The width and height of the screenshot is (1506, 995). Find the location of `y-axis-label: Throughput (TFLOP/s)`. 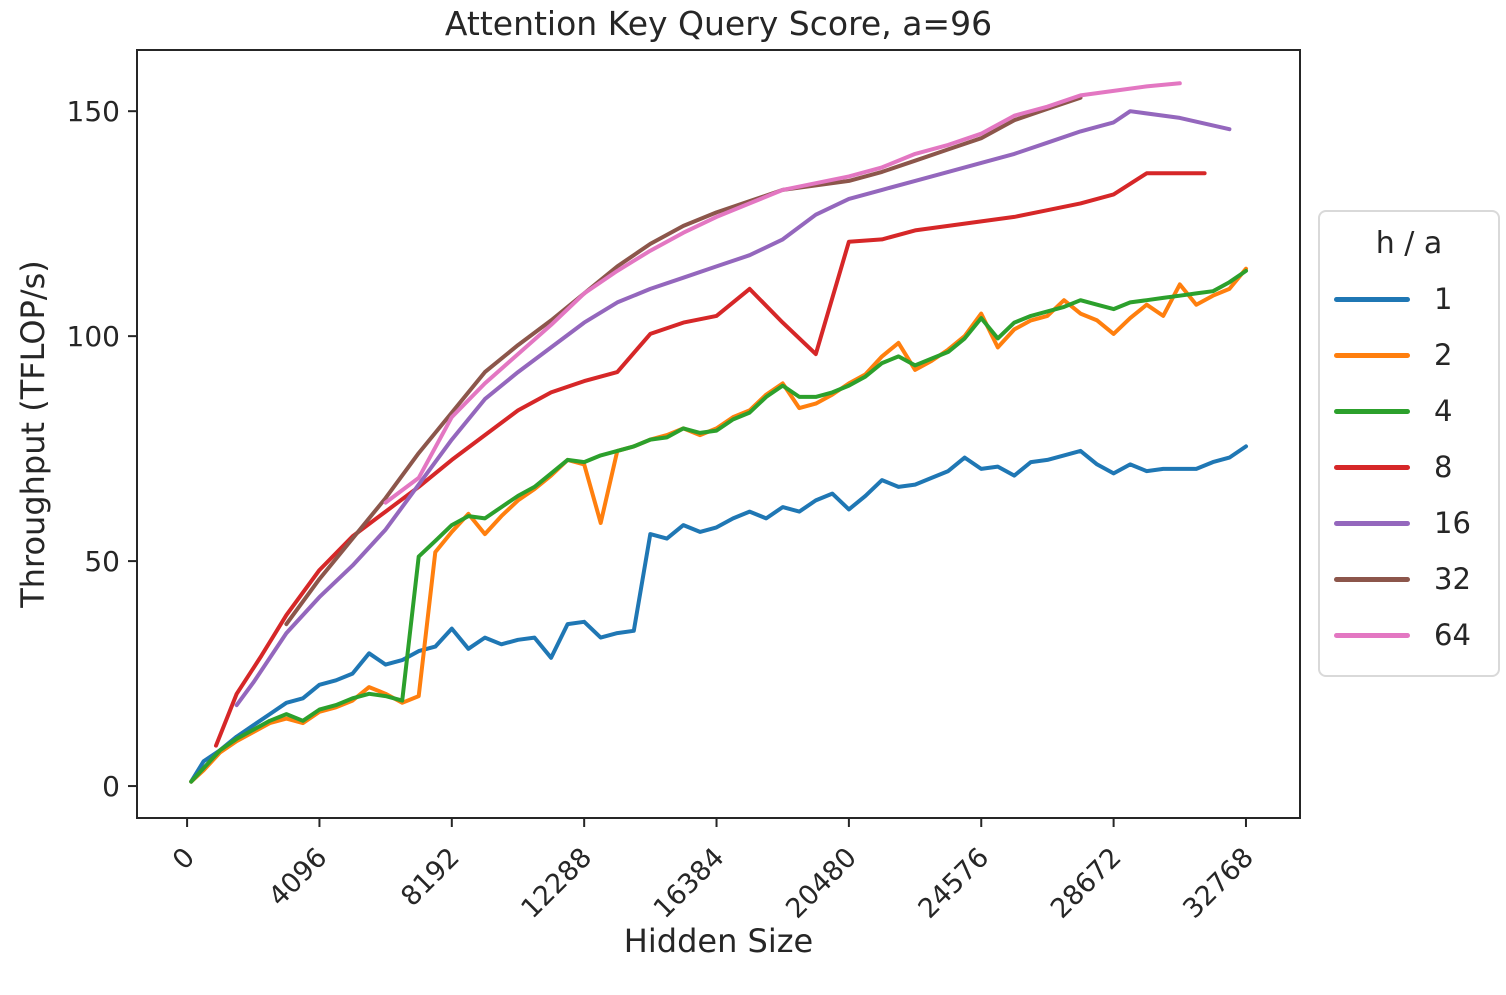

y-axis-label: Throughput (TFLOP/s) is located at coordinates (33, 434).